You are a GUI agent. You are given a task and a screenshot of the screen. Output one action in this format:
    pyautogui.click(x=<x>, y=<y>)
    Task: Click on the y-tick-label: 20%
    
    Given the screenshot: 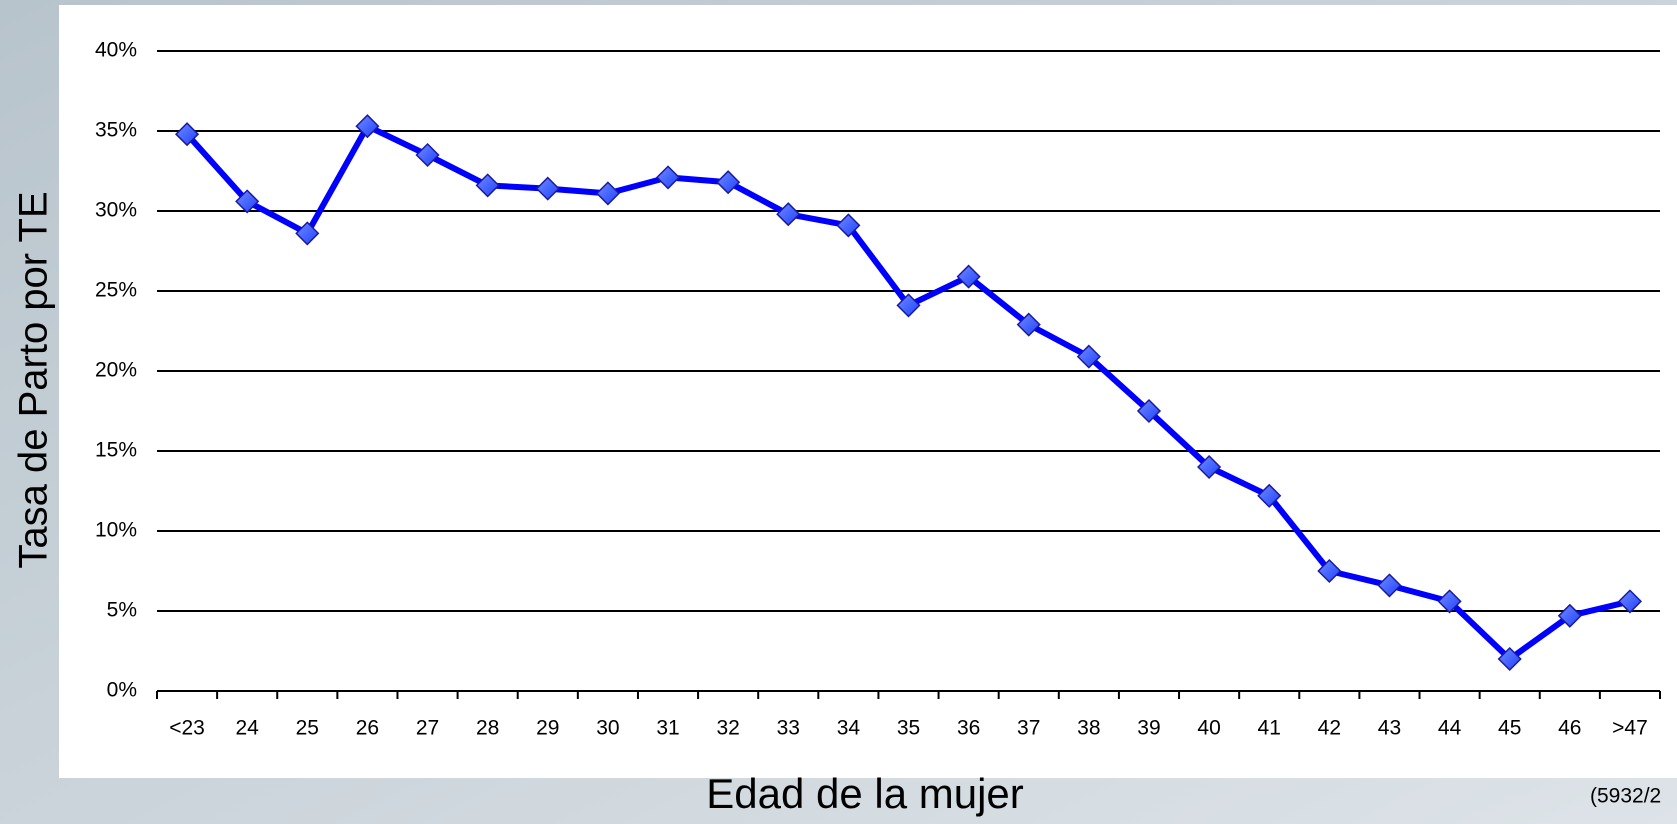 What is the action you would take?
    pyautogui.click(x=116, y=370)
    